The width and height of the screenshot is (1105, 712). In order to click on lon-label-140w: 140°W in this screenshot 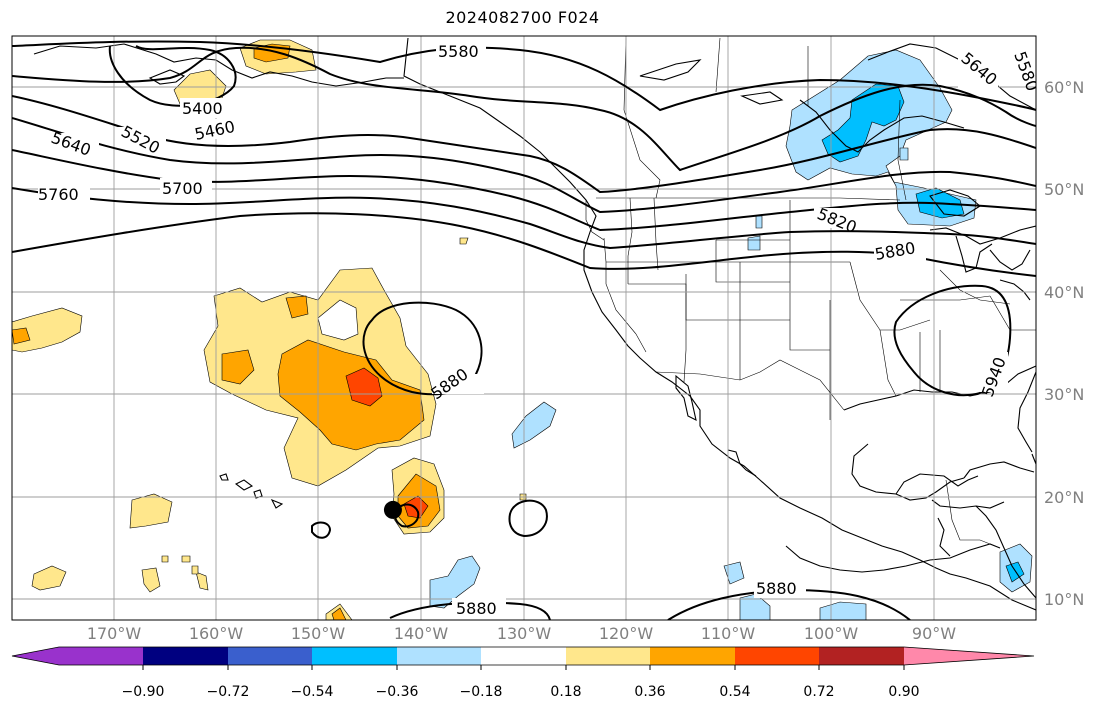, I will do `click(421, 633)`.